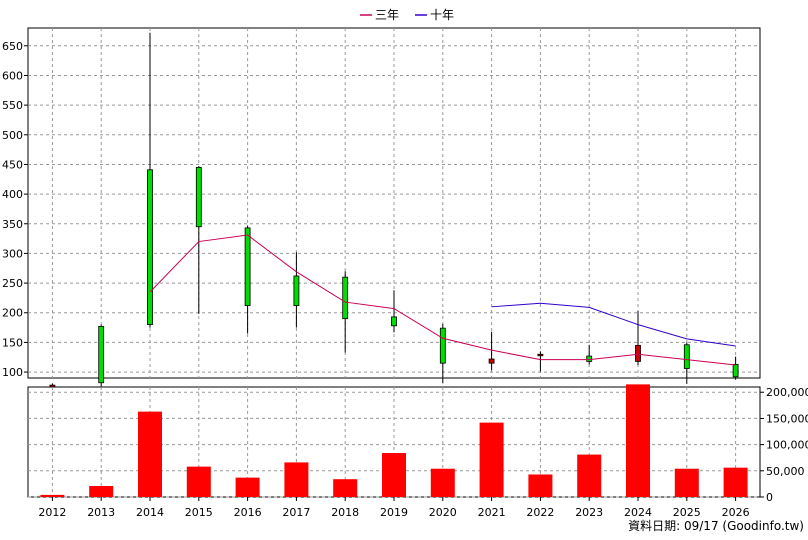  I want to click on price-tick-label: 350, so click(12, 224).